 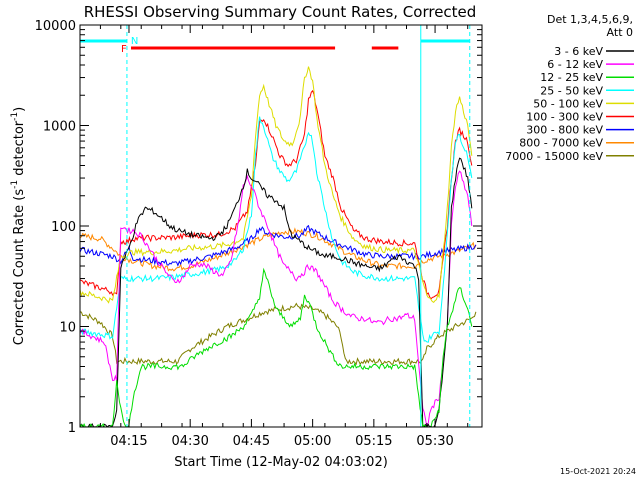 What do you see at coordinates (575, 64) in the screenshot?
I see `legend-label: 6 - 12 keV` at bounding box center [575, 64].